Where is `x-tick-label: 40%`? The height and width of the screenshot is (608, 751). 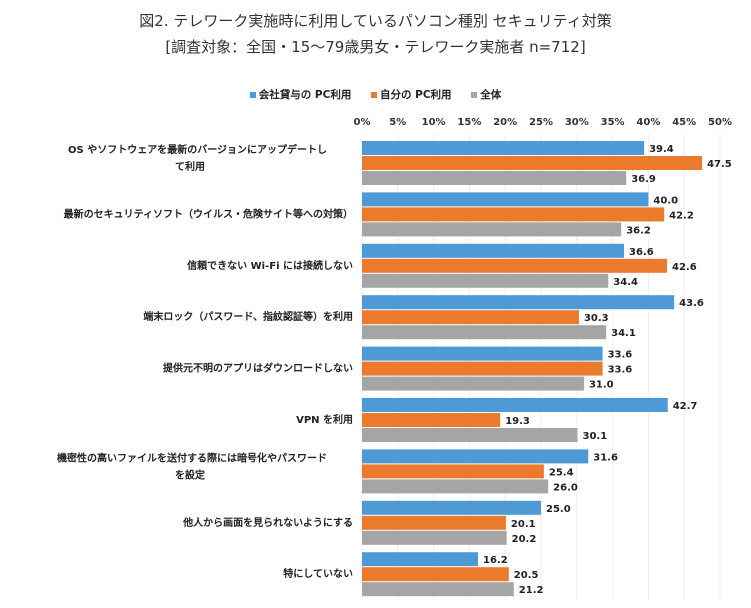
x-tick-label: 40% is located at coordinates (648, 122).